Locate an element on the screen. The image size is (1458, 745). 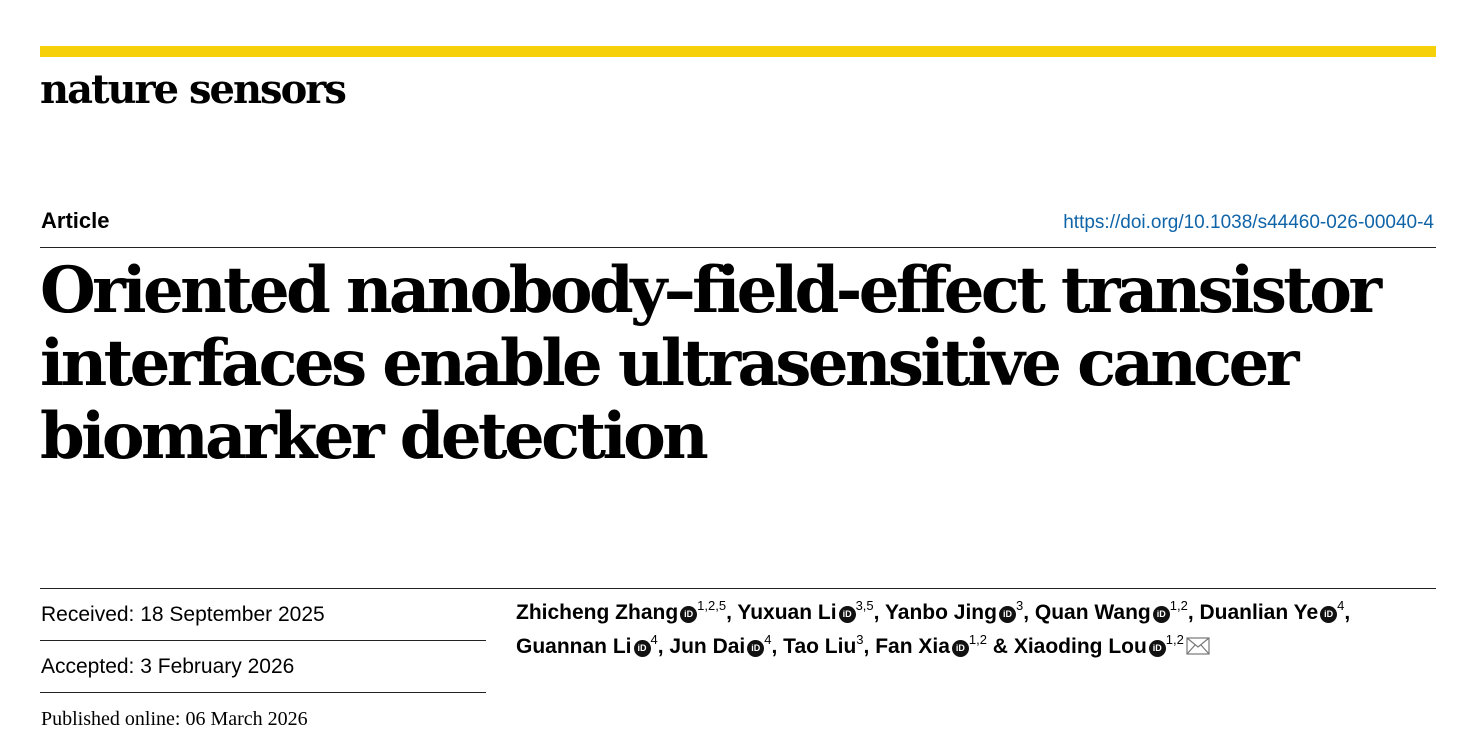
author-name: Yanbo Jing is located at coordinates (940, 612).